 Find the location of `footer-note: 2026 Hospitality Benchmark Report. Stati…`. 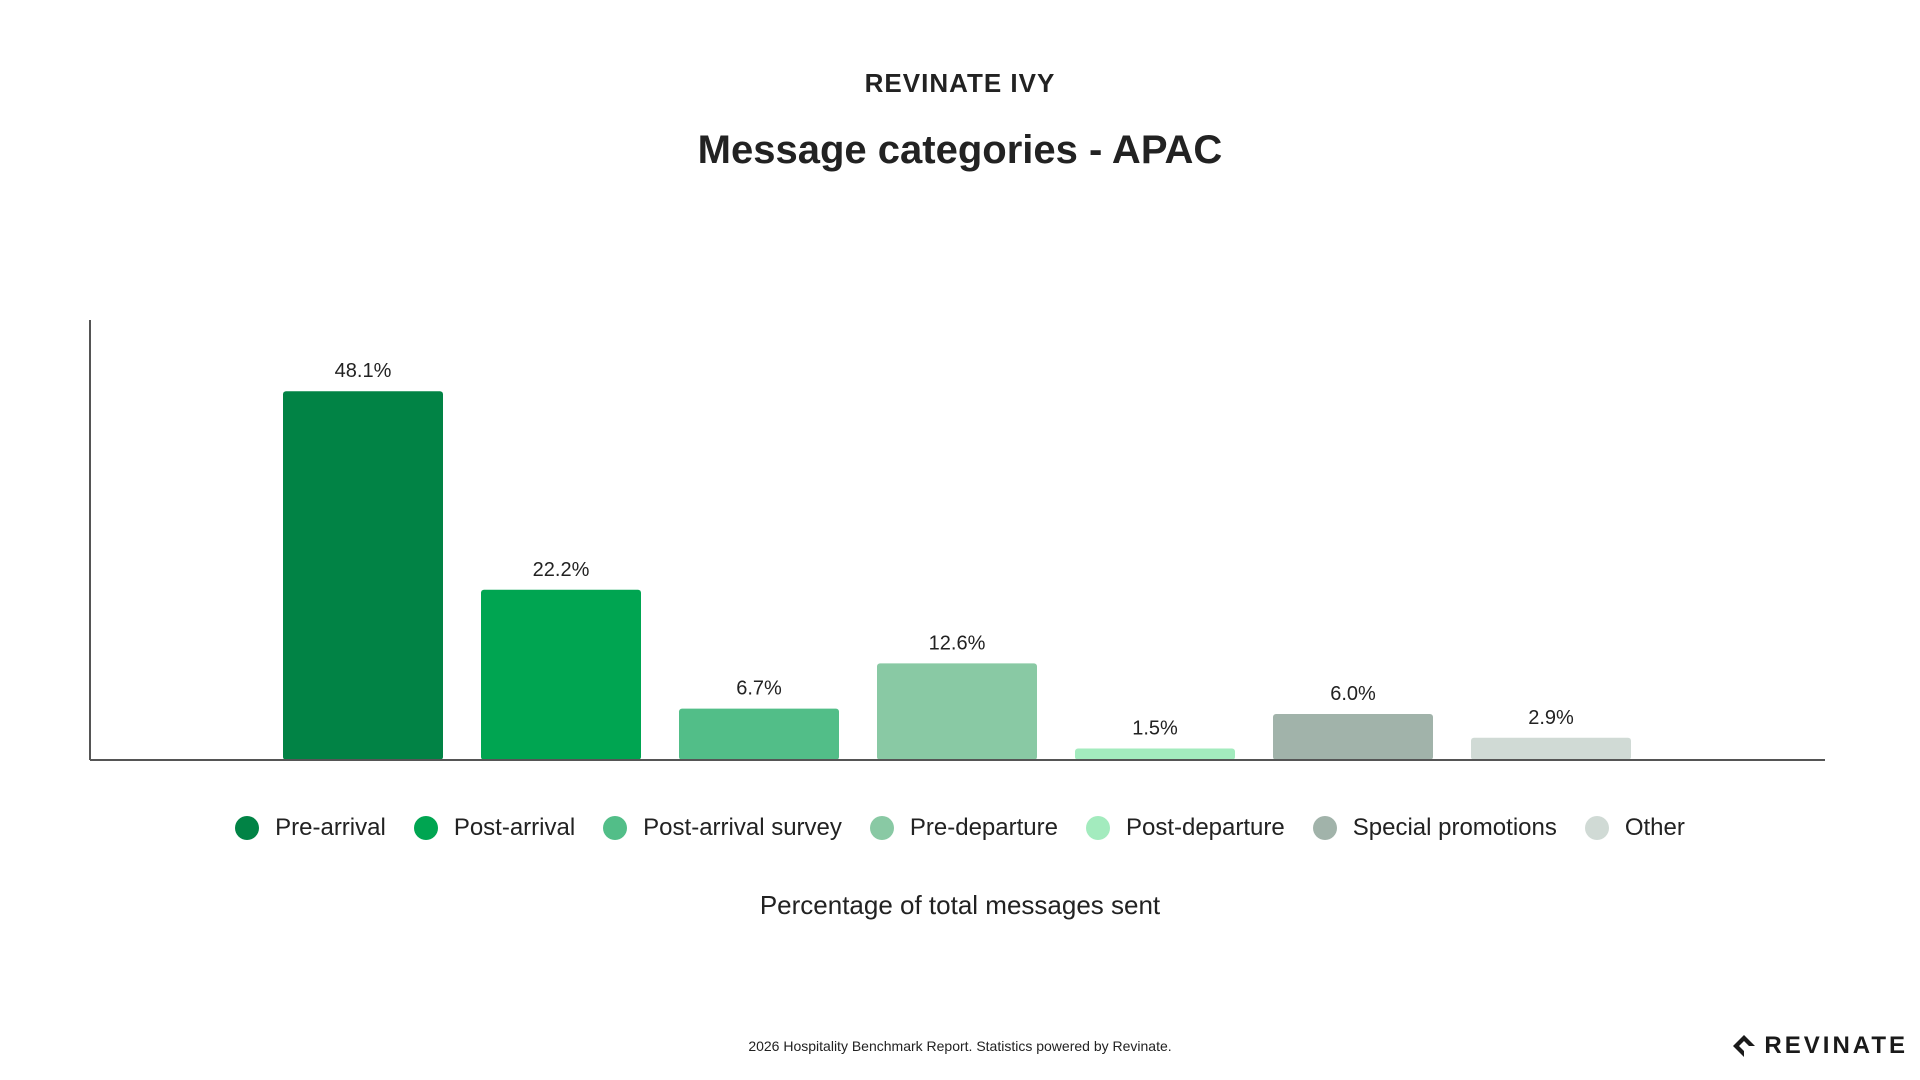

footer-note: 2026 Hospitality Benchmark Report. Stati… is located at coordinates (960, 1046).